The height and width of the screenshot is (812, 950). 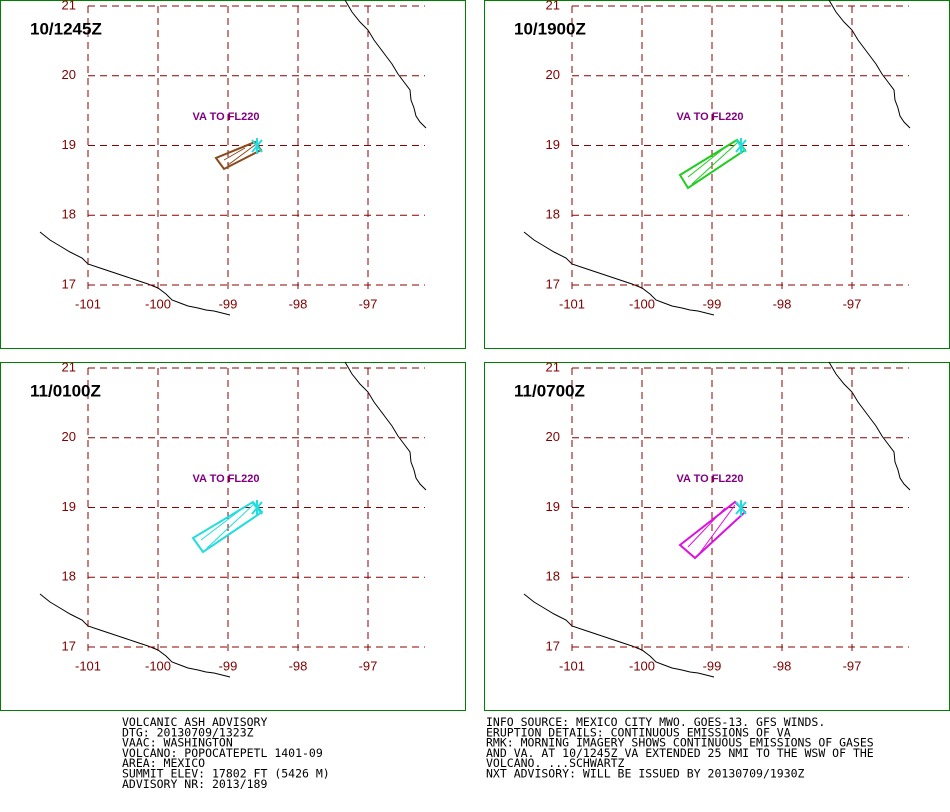 I want to click on valid-time: 11/0100Z, so click(x=65, y=390).